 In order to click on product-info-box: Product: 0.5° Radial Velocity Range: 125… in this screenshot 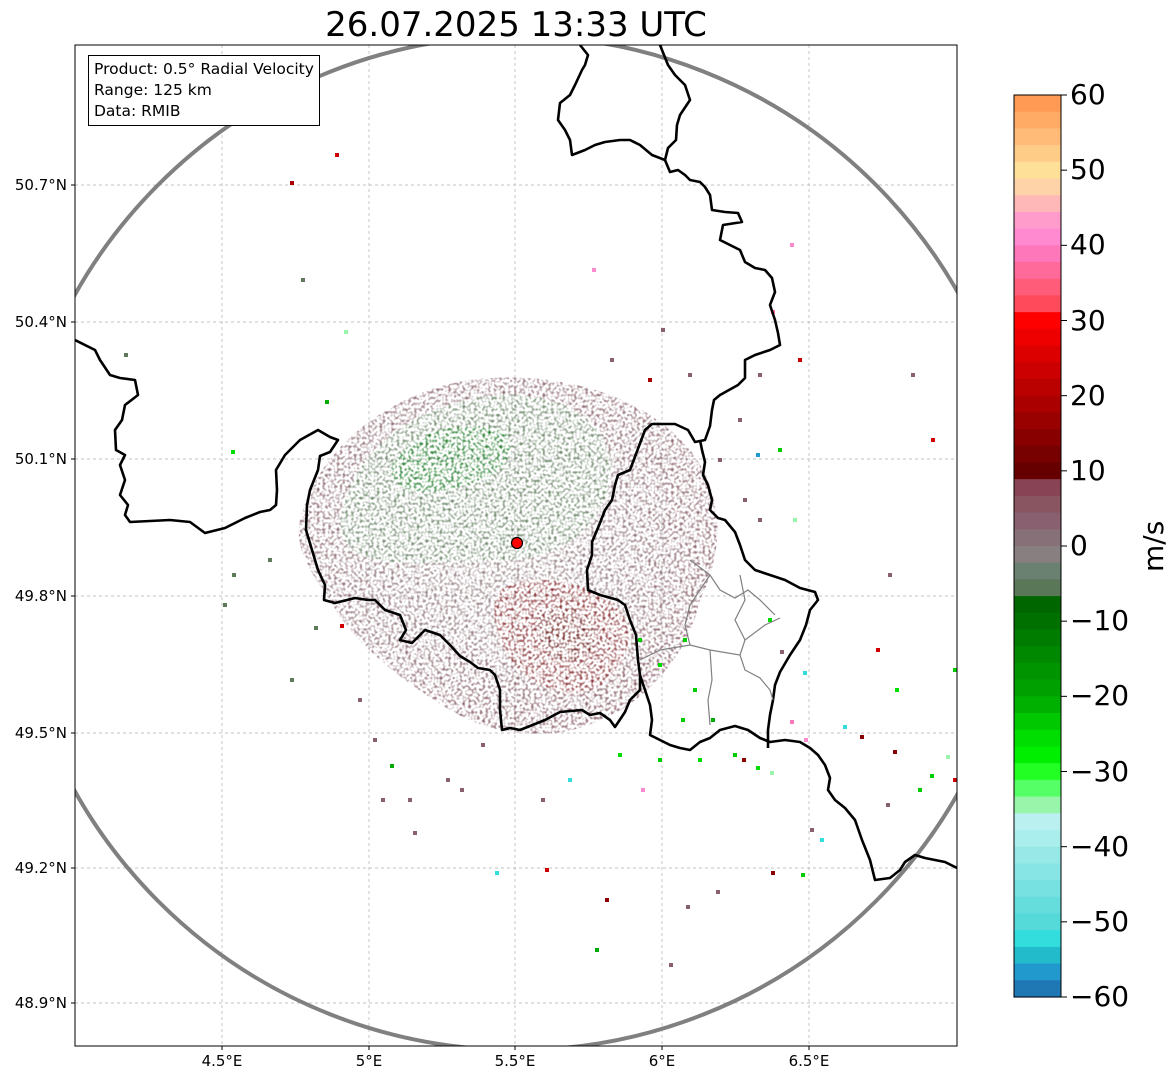, I will do `click(204, 90)`.